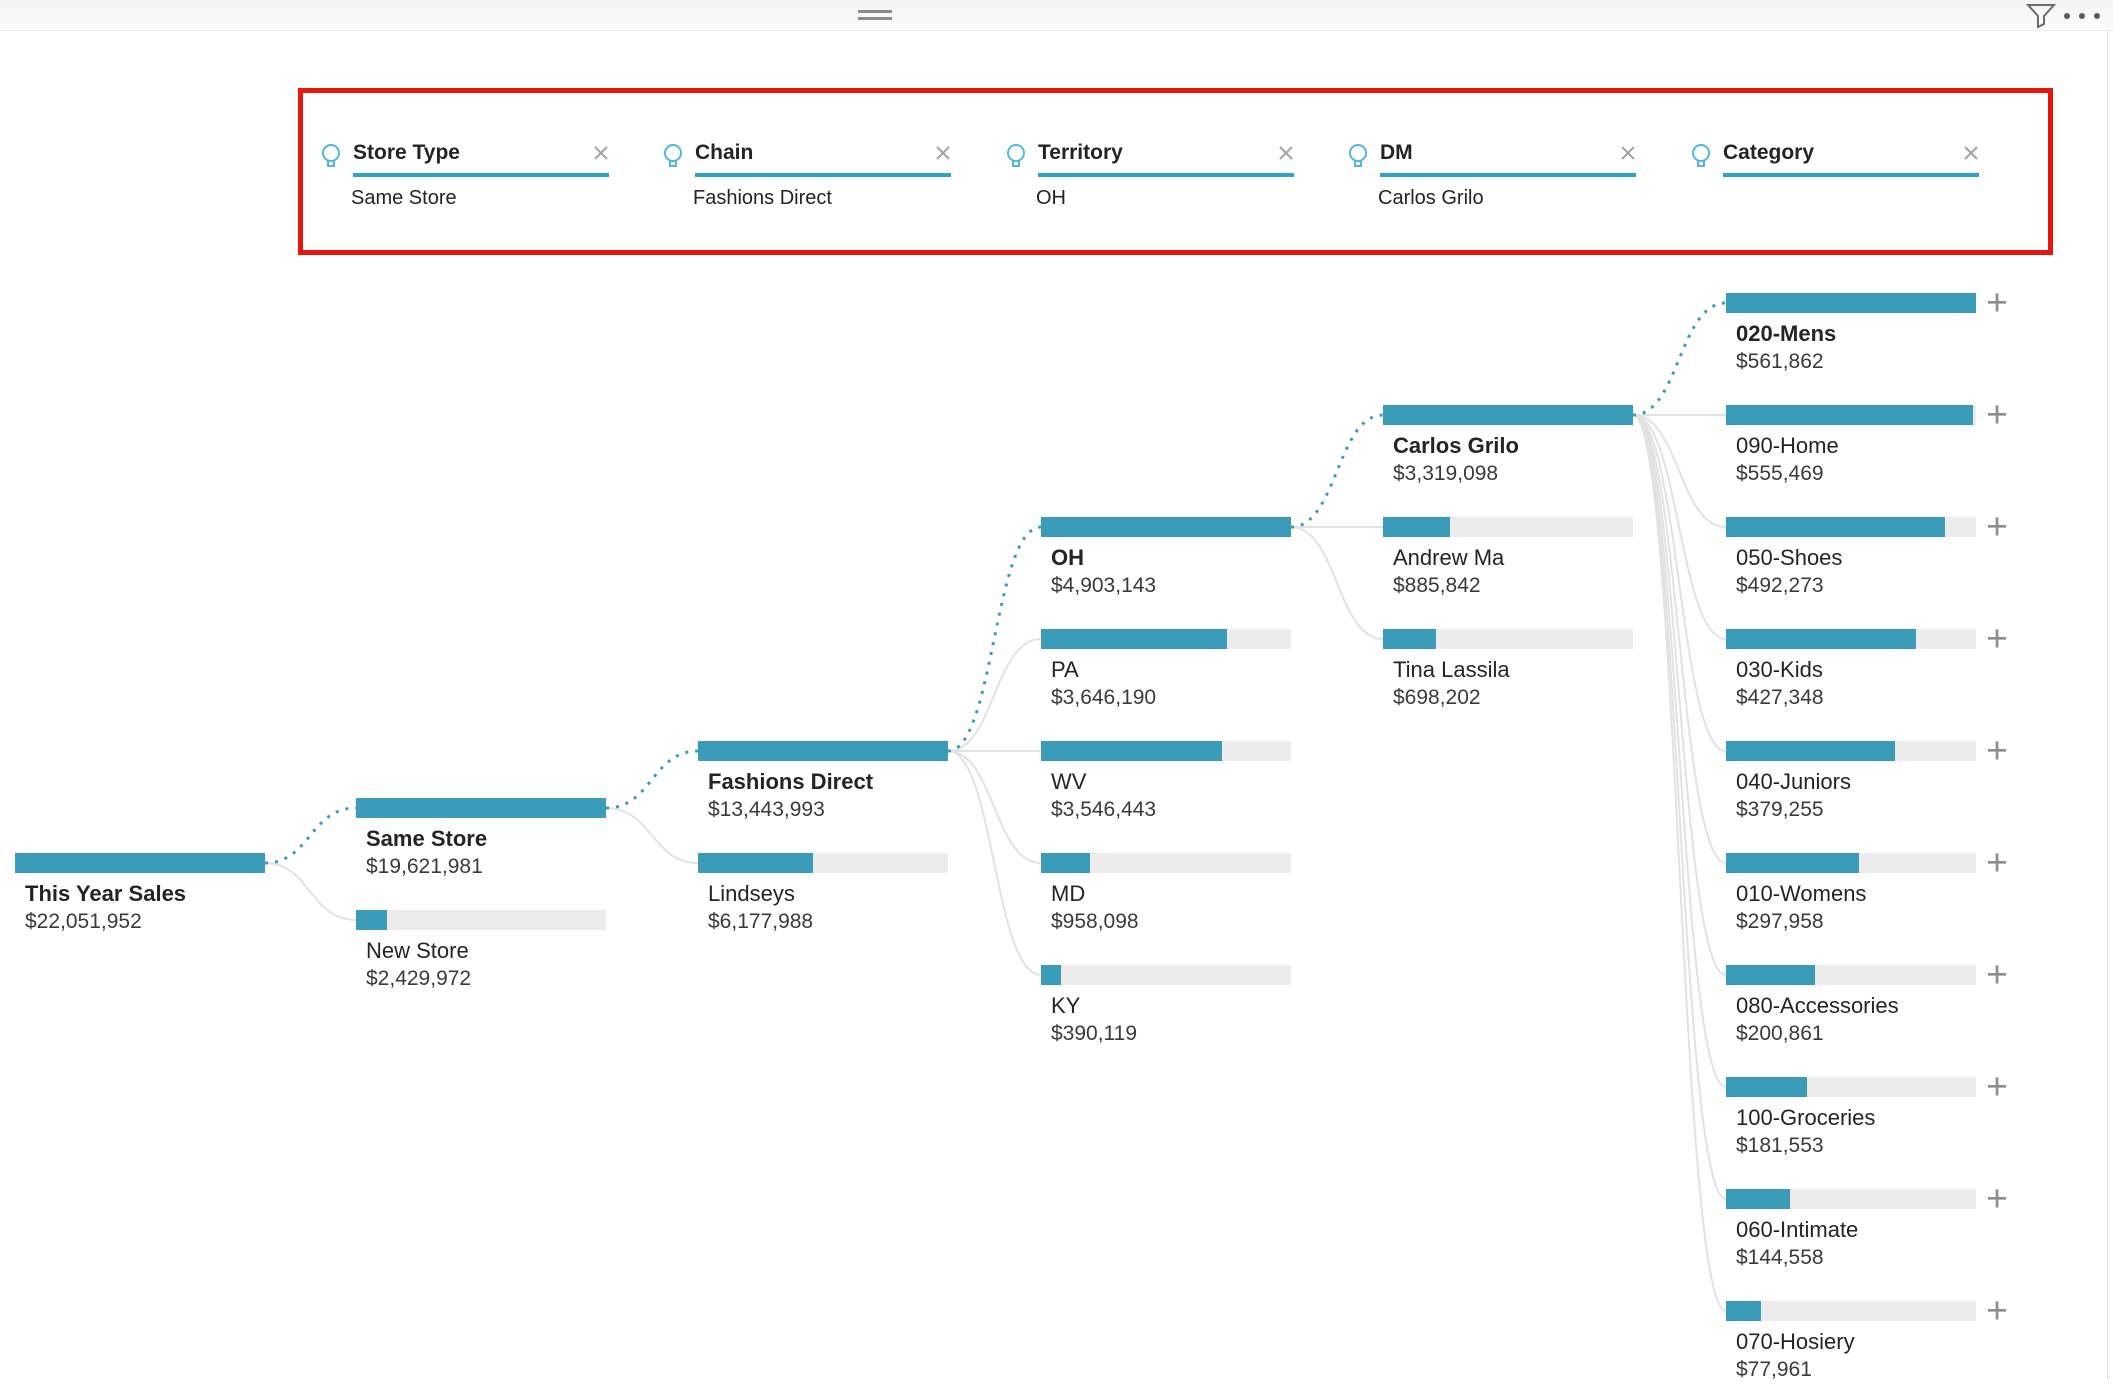  Describe the element at coordinates (1065, 669) in the screenshot. I see `node-label: PA` at that location.